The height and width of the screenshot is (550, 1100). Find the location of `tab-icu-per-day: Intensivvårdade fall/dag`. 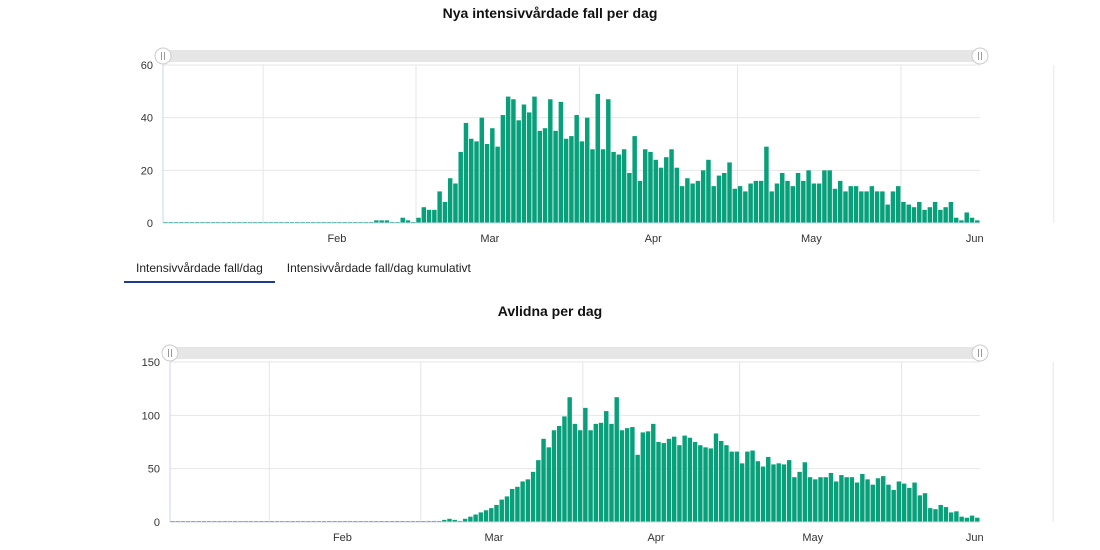

tab-icu-per-day: Intensivvårdade fall/dag is located at coordinates (199, 269).